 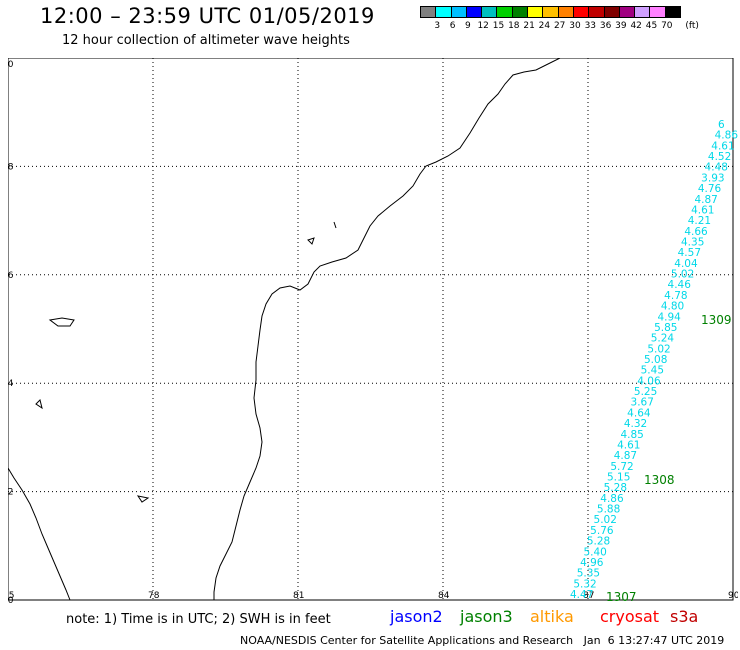 What do you see at coordinates (642, 403) in the screenshot?
I see `wave-height-label: 3.67` at bounding box center [642, 403].